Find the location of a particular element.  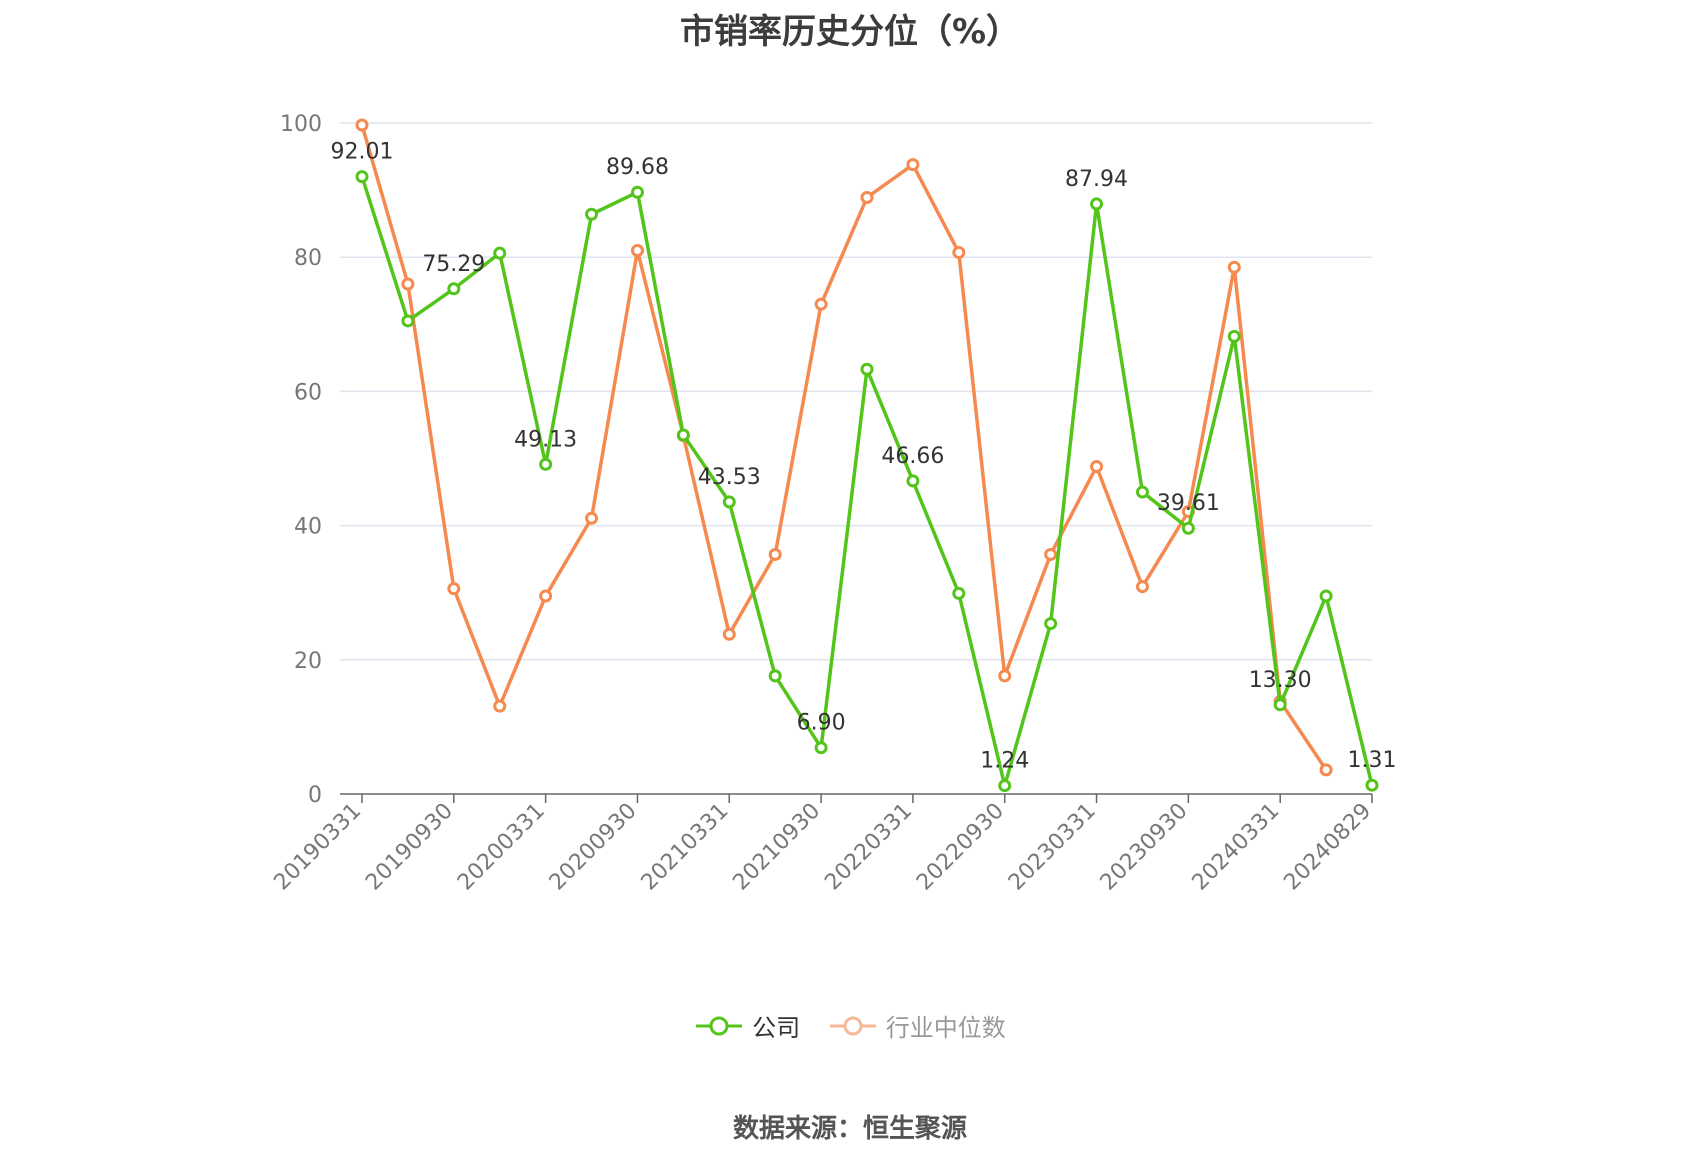

data-label: 92.01 is located at coordinates (362, 152).